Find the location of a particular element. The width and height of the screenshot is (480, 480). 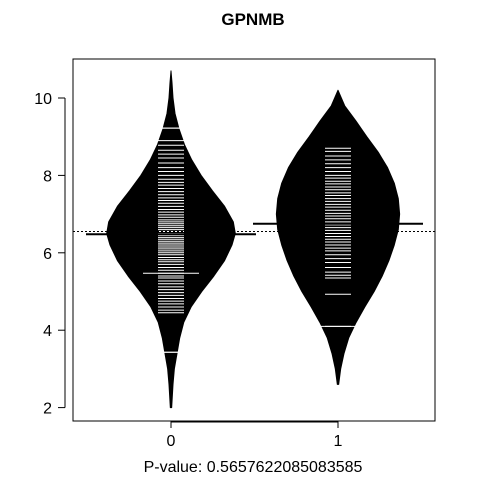

chart-title: GPNMB is located at coordinates (252, 19).